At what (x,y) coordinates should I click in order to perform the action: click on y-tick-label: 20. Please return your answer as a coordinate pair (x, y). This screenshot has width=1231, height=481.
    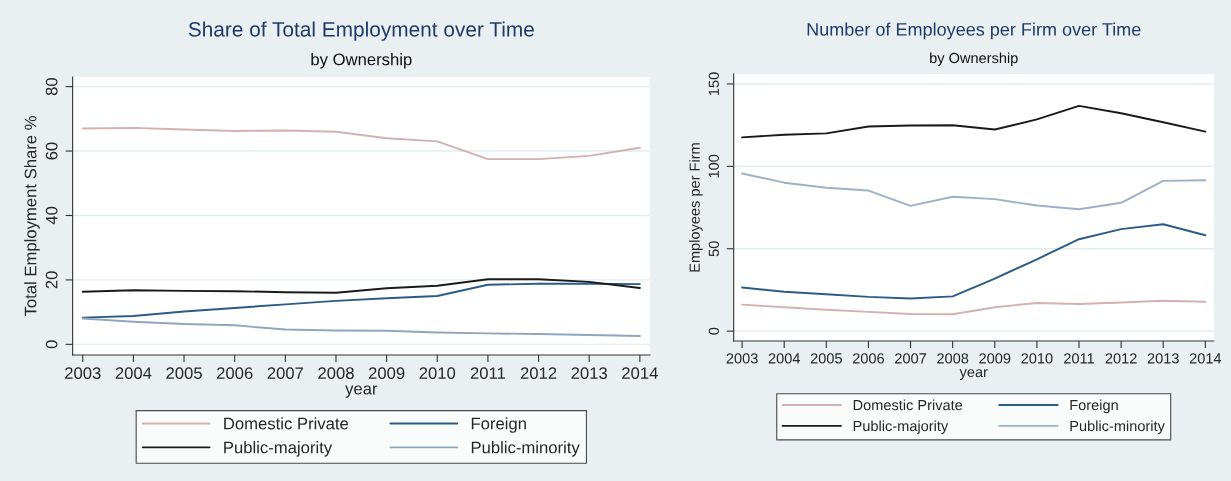
    Looking at the image, I should click on (51, 280).